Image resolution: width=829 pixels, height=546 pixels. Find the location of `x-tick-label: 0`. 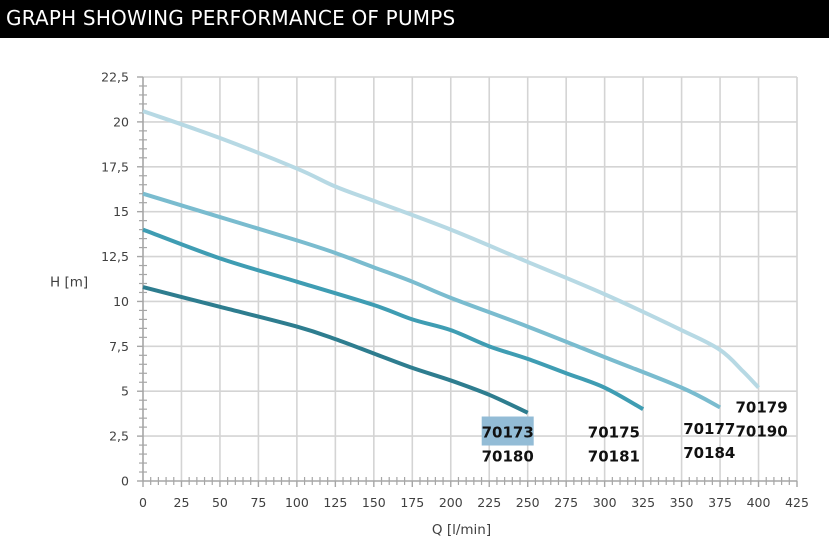

x-tick-label: 0 is located at coordinates (143, 502).